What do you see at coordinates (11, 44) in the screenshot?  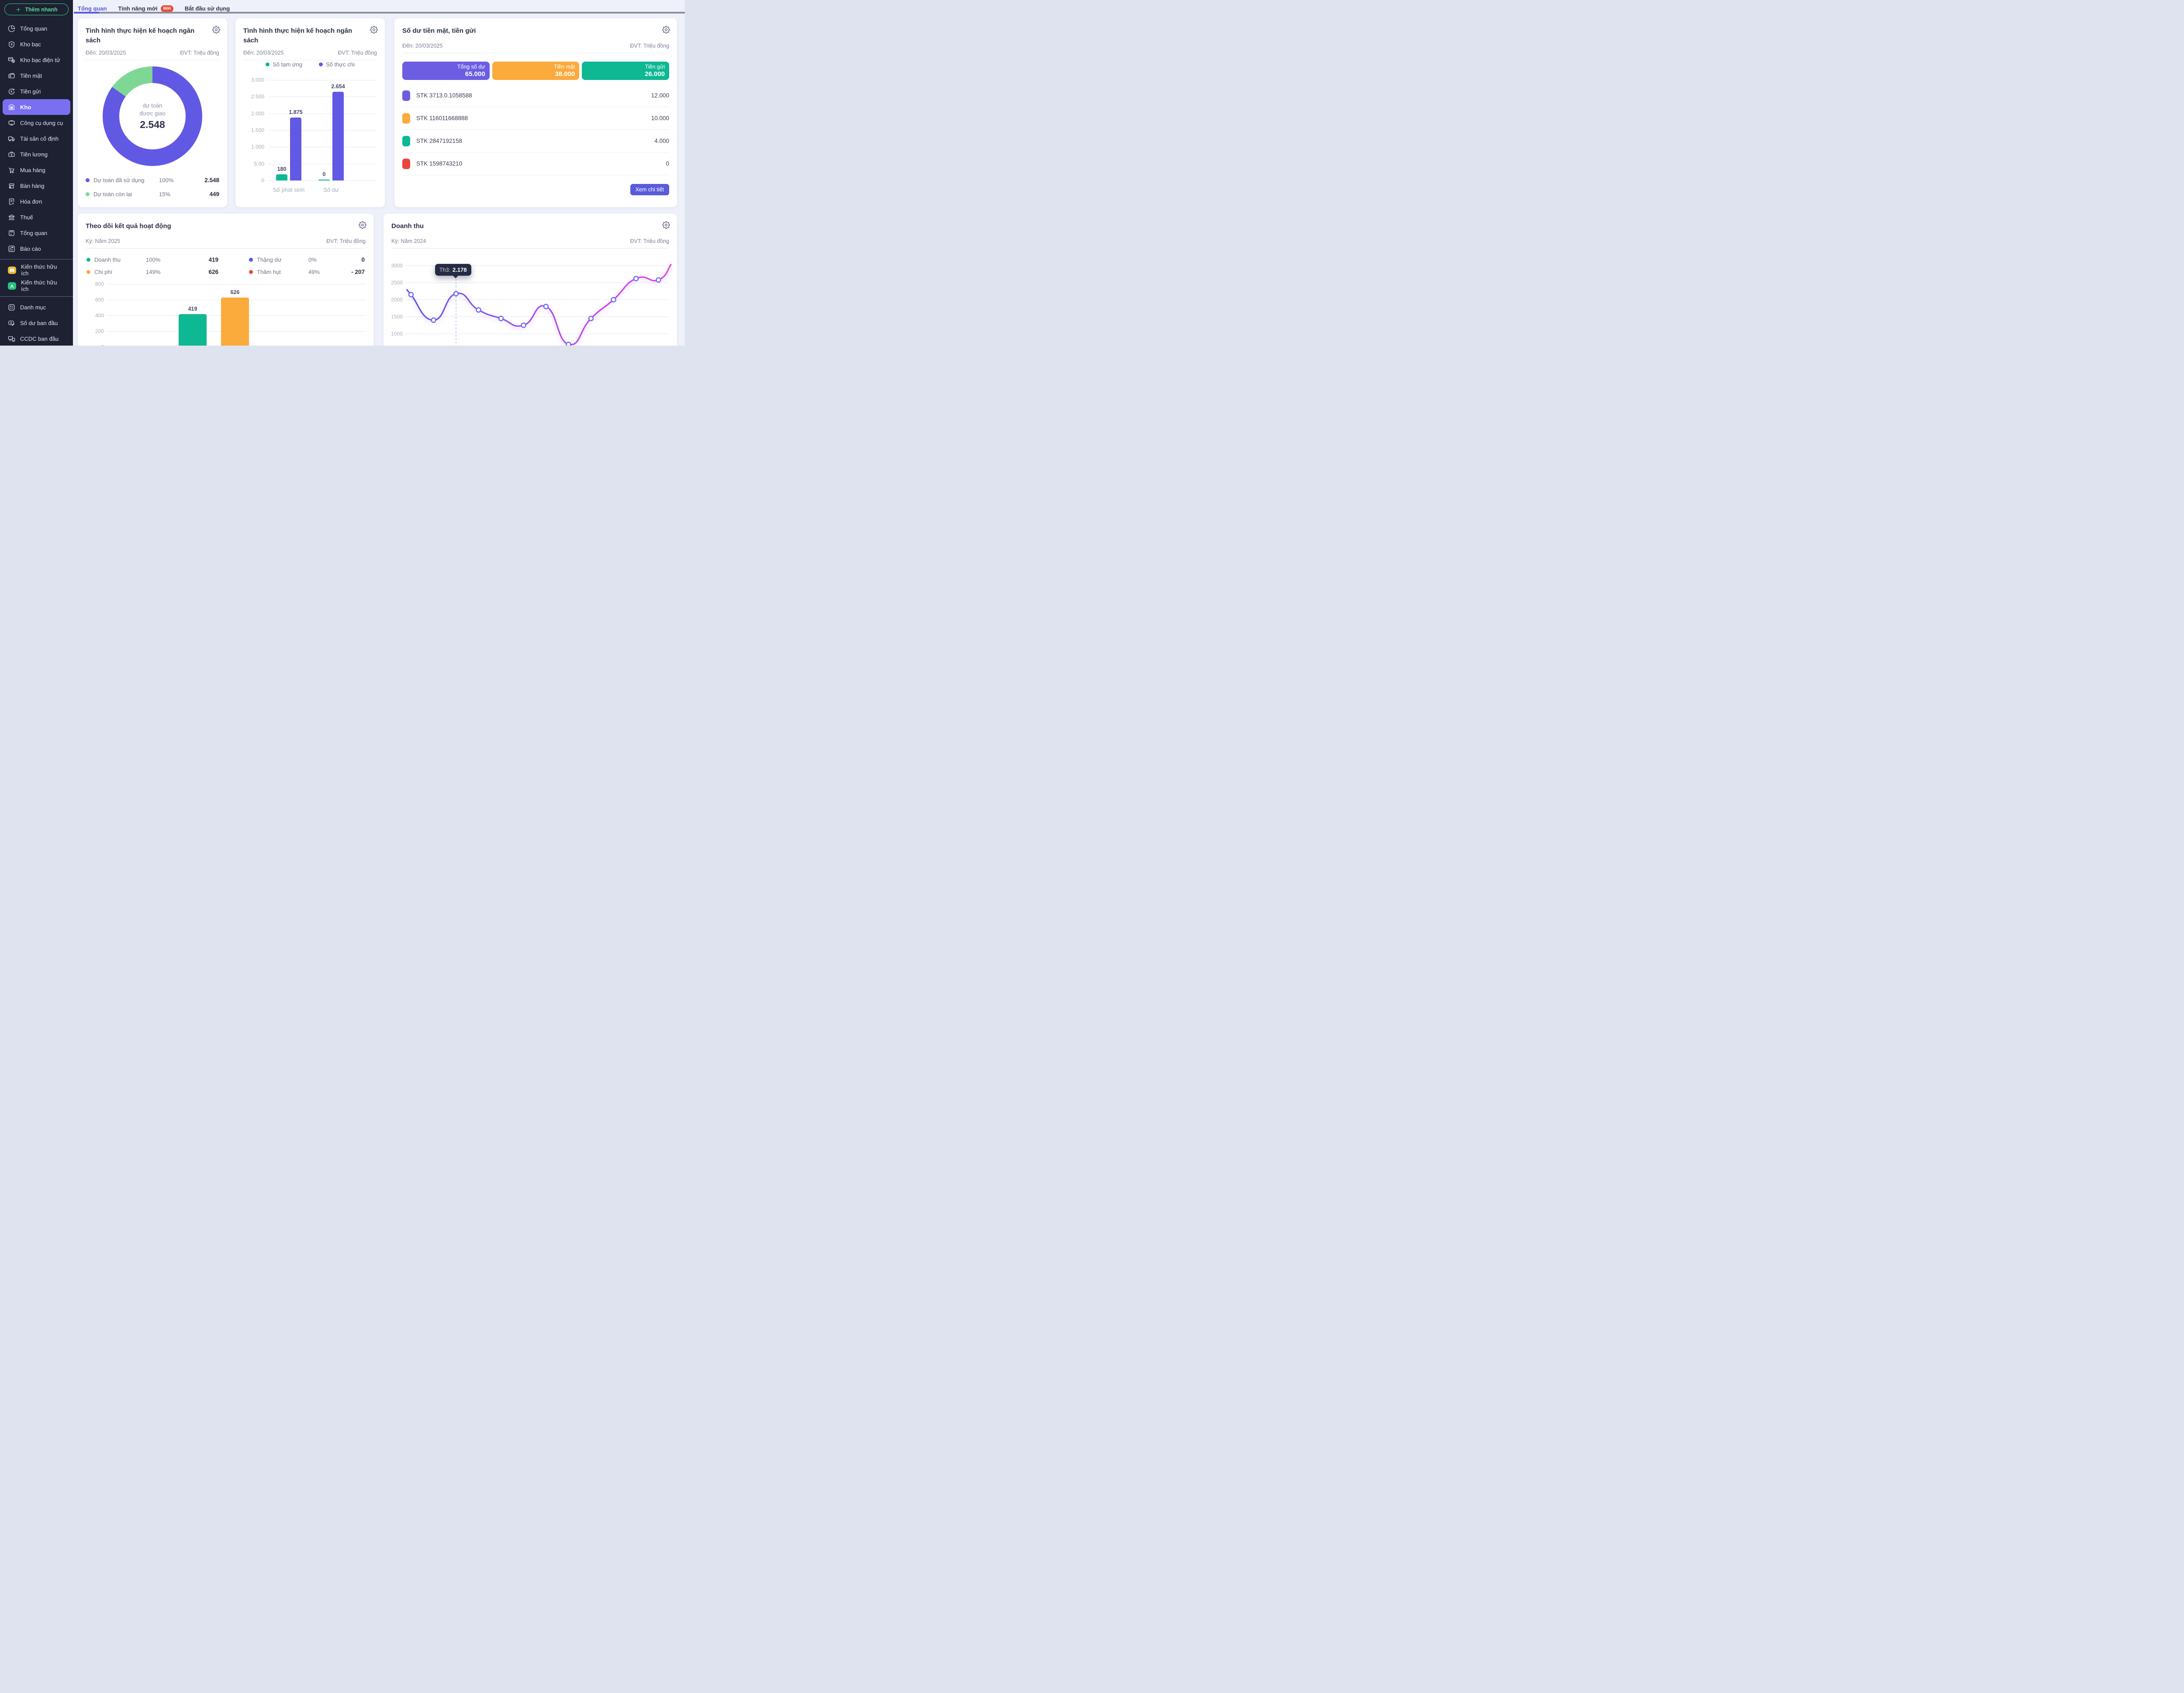 I see `treasury-icon: $` at bounding box center [11, 44].